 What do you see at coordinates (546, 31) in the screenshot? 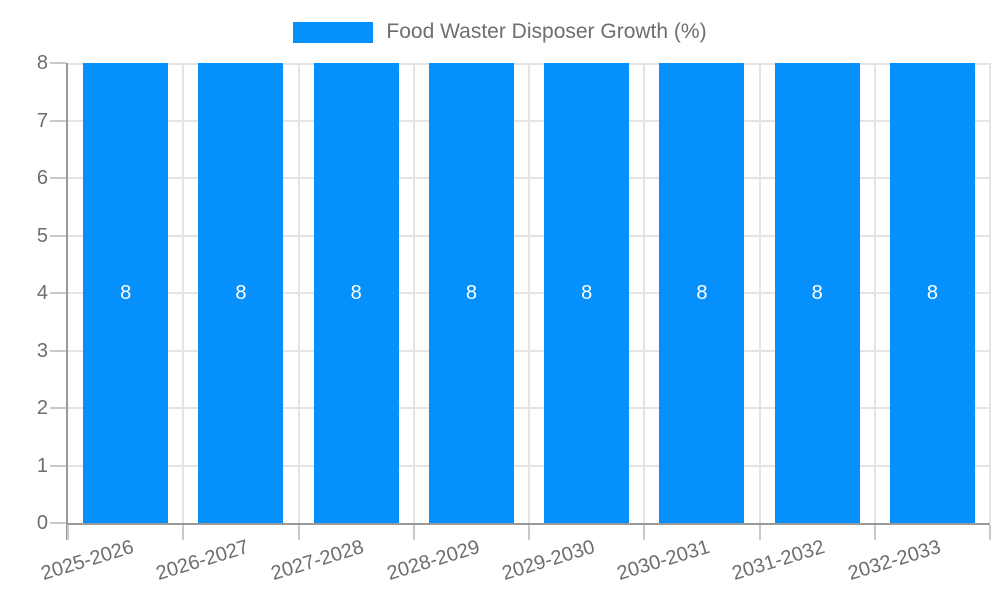
I see `legend-label: Food Waster Disposer Growth (%)` at bounding box center [546, 31].